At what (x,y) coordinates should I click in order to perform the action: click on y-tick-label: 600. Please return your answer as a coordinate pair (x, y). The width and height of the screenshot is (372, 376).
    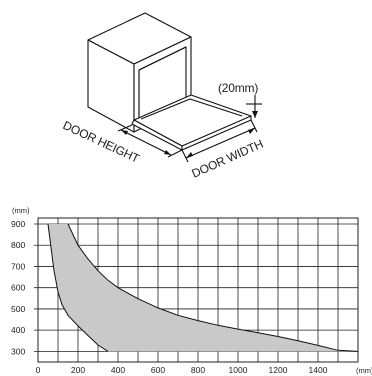
    Looking at the image, I should click on (18, 288).